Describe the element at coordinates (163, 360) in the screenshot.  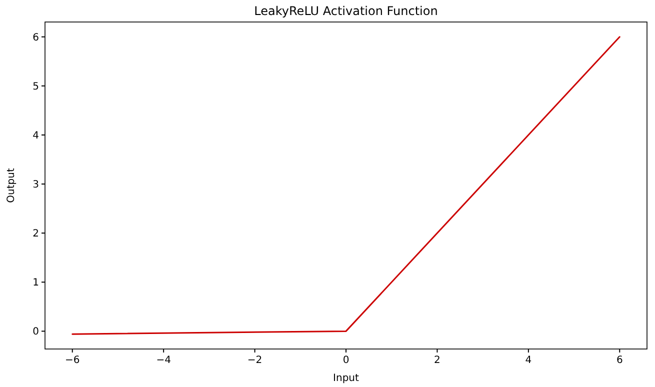
I see `x-tick-label: −4` at that location.